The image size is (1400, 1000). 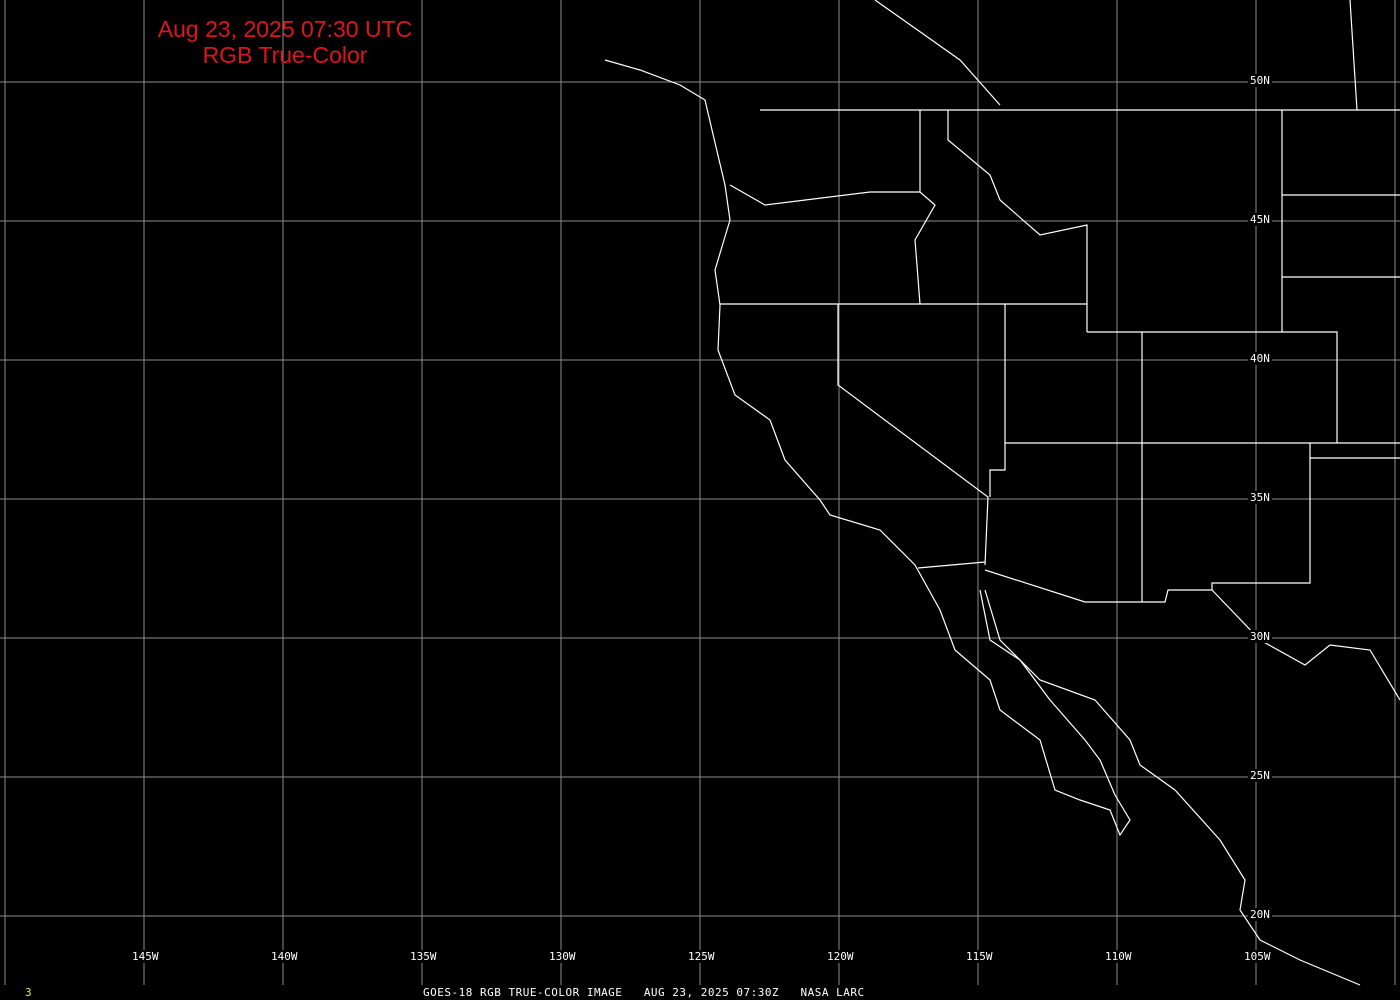 I want to click on frame-number: 3, so click(x=28, y=992).